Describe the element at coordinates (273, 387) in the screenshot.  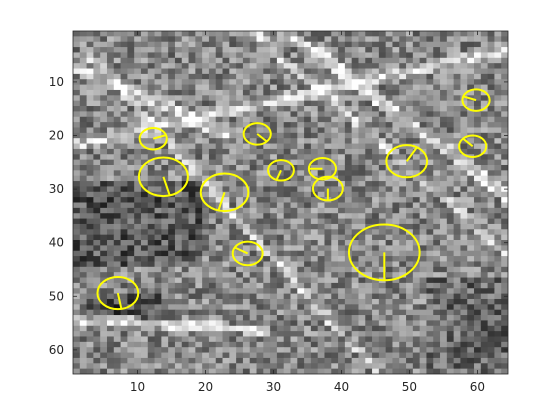
I see `x-tick-label: 30` at that location.